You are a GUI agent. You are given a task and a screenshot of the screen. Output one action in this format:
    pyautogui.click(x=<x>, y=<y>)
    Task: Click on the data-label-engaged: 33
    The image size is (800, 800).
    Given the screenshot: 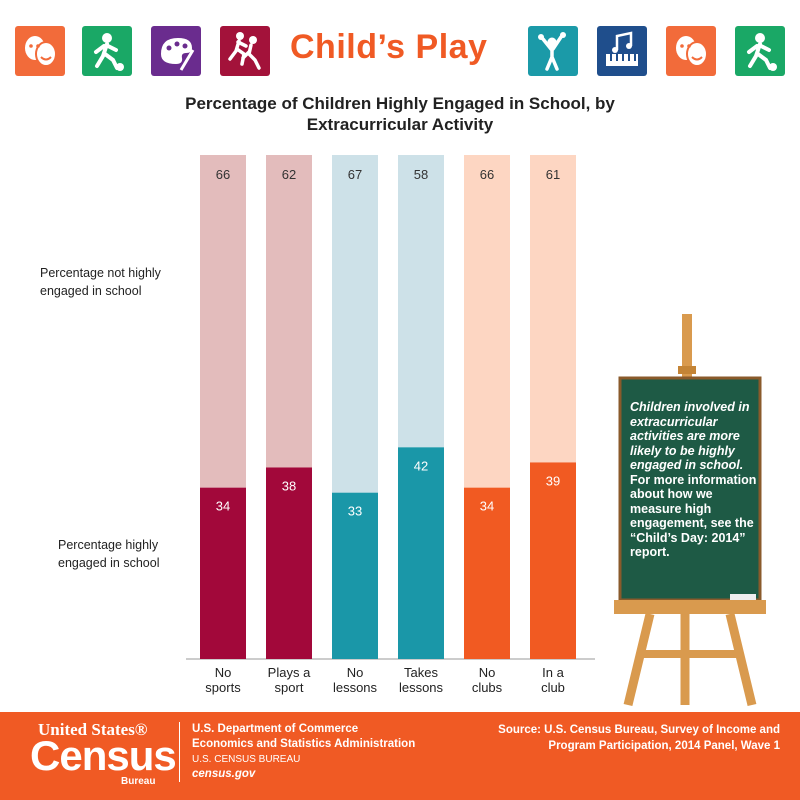 What is the action you would take?
    pyautogui.click(x=355, y=511)
    